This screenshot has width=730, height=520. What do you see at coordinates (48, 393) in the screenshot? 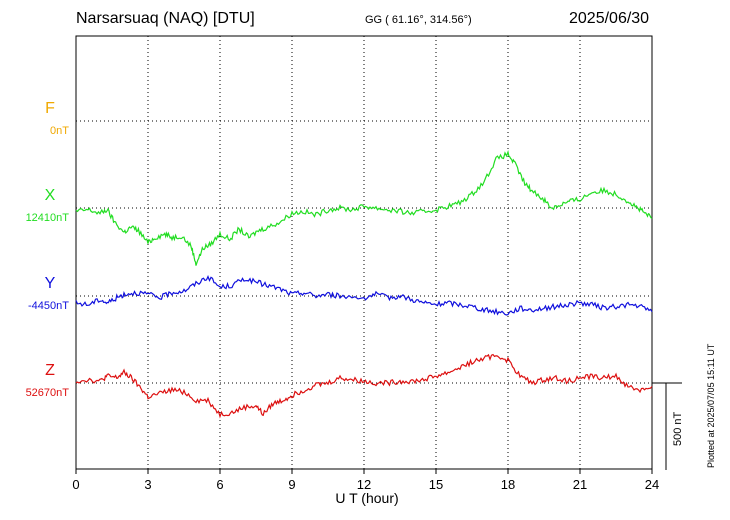
I see `series-baseline-z: 52670nT` at bounding box center [48, 393].